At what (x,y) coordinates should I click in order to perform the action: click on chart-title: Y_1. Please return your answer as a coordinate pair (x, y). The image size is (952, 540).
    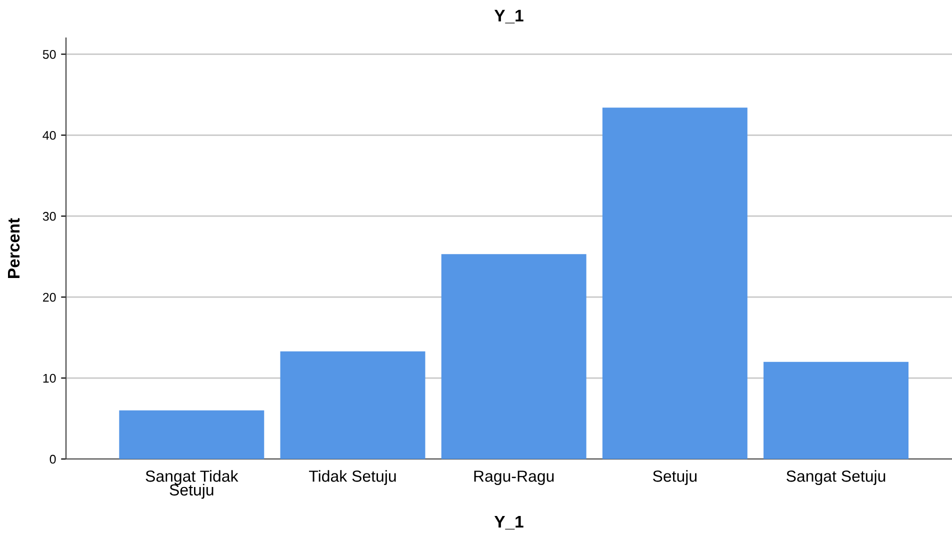
    Looking at the image, I should click on (509, 17).